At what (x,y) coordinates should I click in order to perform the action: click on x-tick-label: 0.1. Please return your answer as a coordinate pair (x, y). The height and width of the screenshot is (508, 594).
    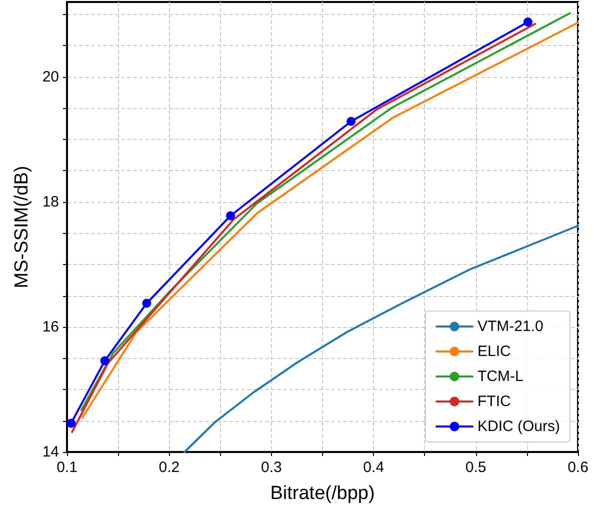
    Looking at the image, I should click on (67, 467).